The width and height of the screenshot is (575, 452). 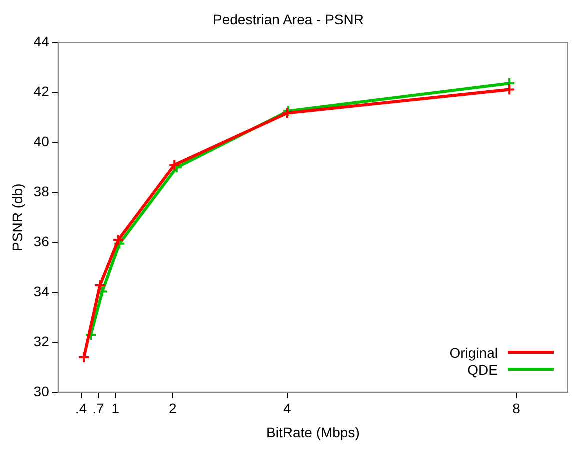 I want to click on x-axis-title: BitRate (Mbps), so click(x=313, y=432).